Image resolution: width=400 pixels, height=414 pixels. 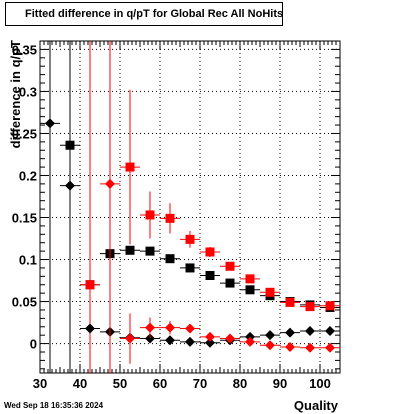 What do you see at coordinates (28, 91) in the screenshot?
I see `y-tick-label: 0.3` at bounding box center [28, 91].